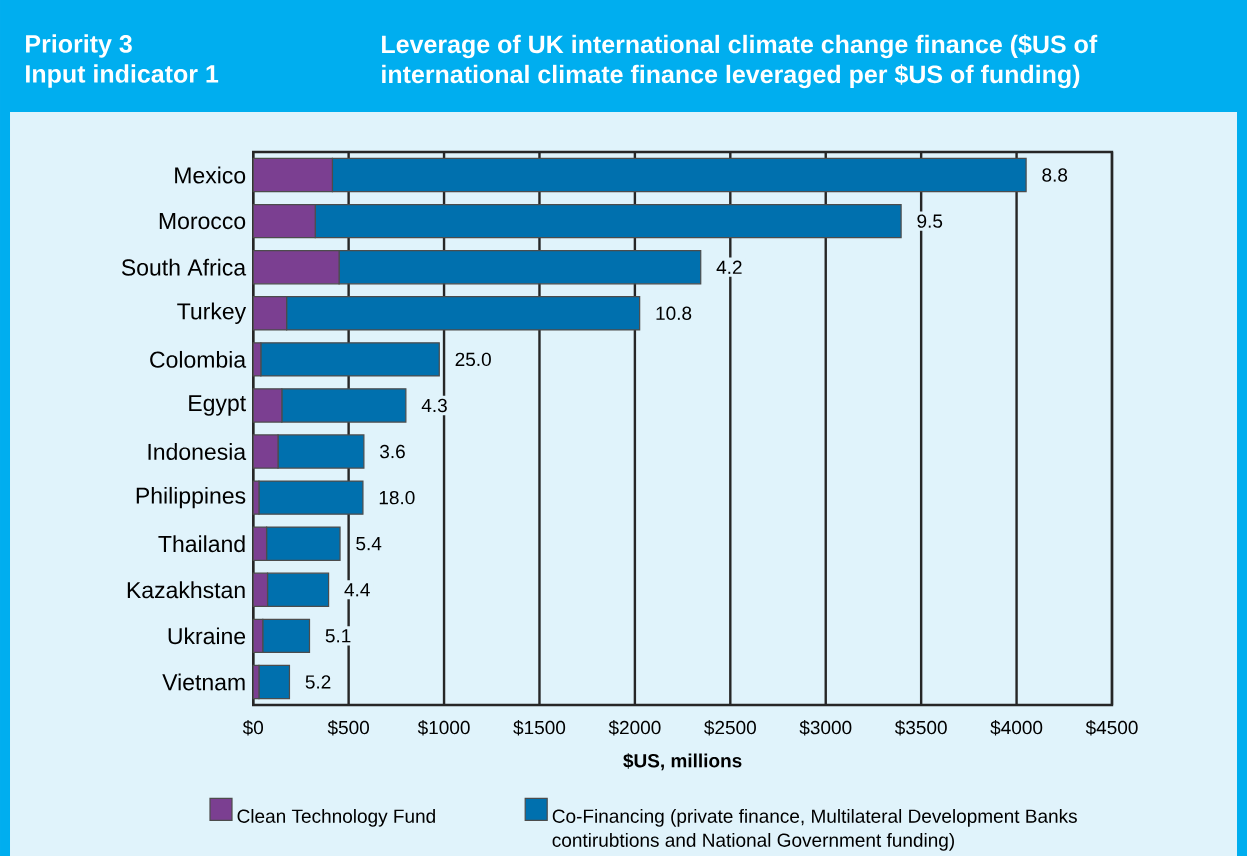 This screenshot has height=856, width=1247. I want to click on x-tick-label: $500, so click(348, 728).